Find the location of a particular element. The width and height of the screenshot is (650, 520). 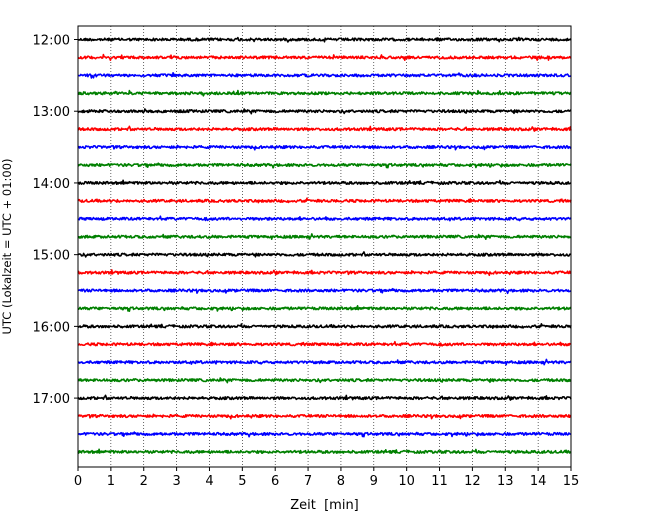

y-tick-label-13:00: 13:00 is located at coordinates (51, 112).